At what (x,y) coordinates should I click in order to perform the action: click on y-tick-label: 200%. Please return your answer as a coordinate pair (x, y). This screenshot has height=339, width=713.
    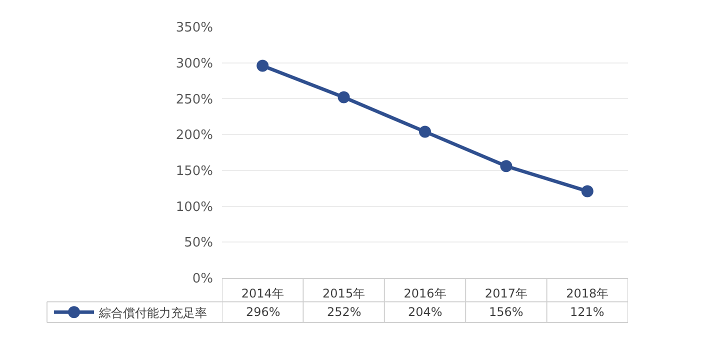
    Looking at the image, I should click on (194, 136).